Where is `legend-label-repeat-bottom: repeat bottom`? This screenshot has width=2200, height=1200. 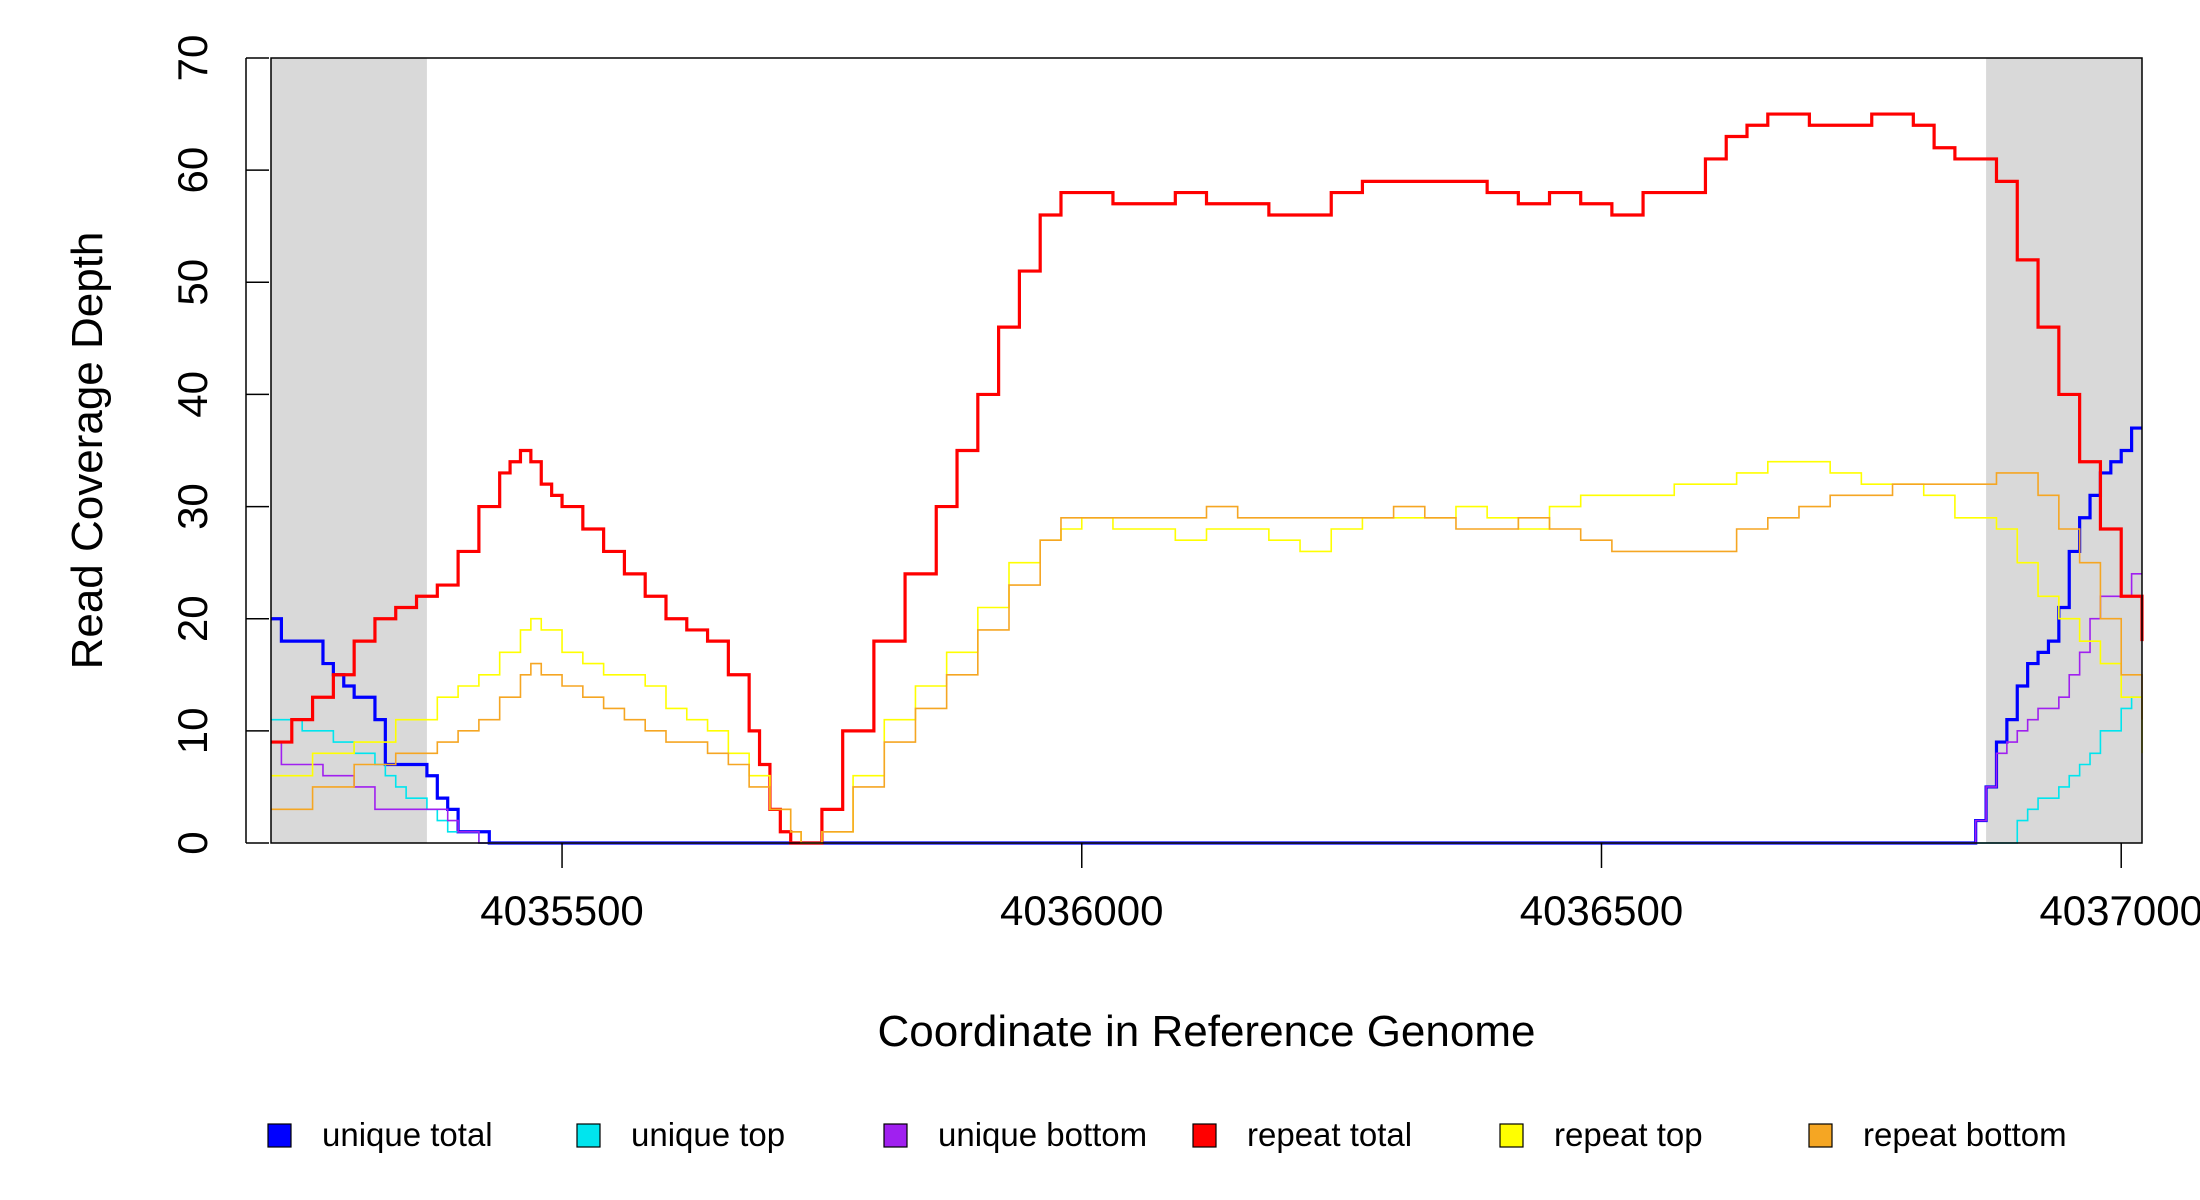 legend-label-repeat-bottom: repeat bottom is located at coordinates (1965, 1134).